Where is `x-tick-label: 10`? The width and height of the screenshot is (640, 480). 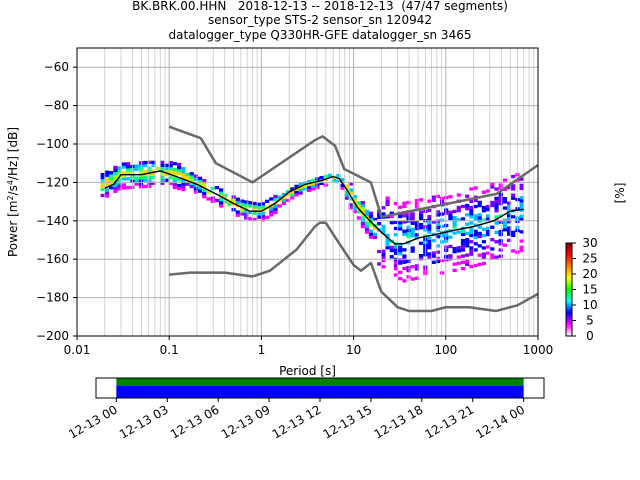
x-tick-label: 10 is located at coordinates (353, 350).